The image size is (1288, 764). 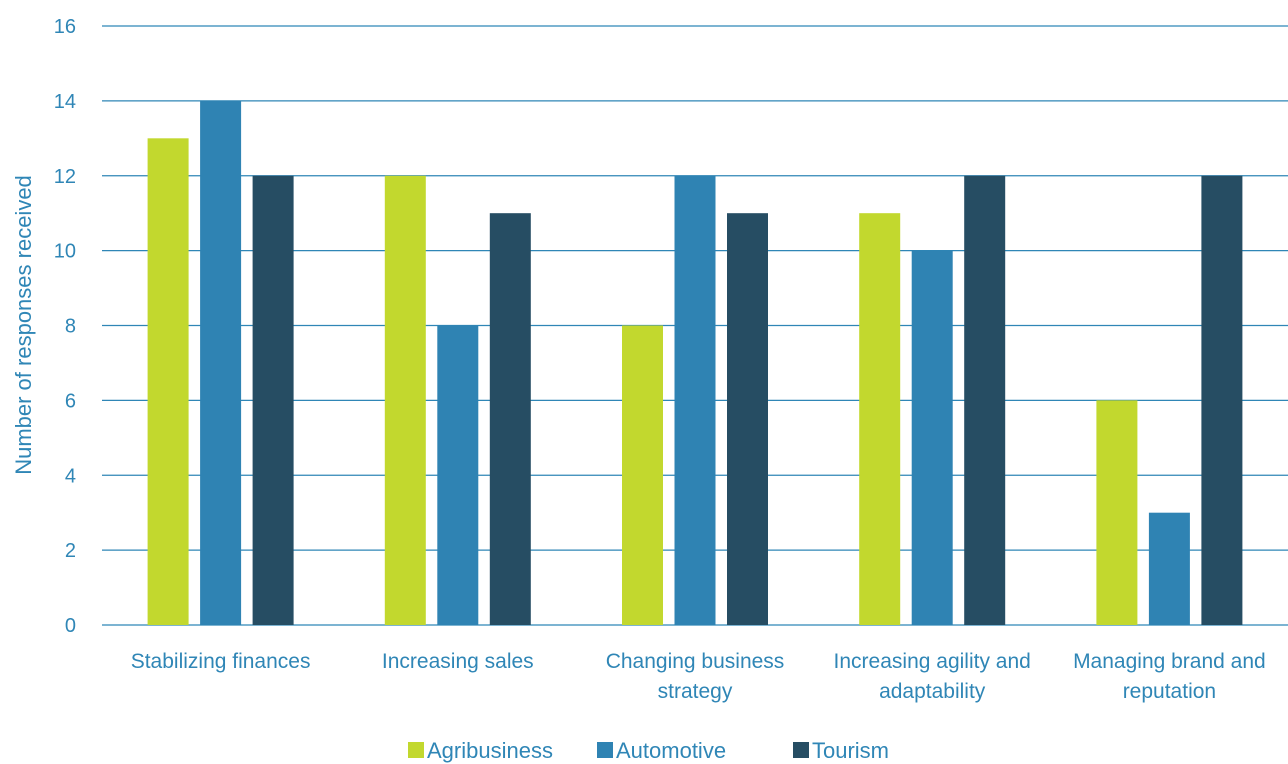 What do you see at coordinates (490, 750) in the screenshot?
I see `legend-label: Agribusiness` at bounding box center [490, 750].